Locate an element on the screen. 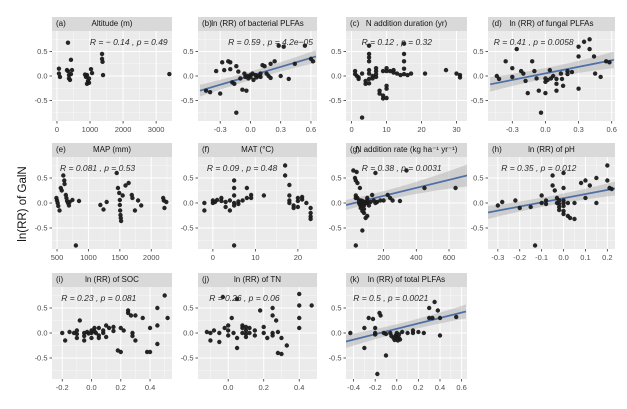 This screenshot has width=627, height=409. x-tick-label: -0.3 is located at coordinates (497, 257).